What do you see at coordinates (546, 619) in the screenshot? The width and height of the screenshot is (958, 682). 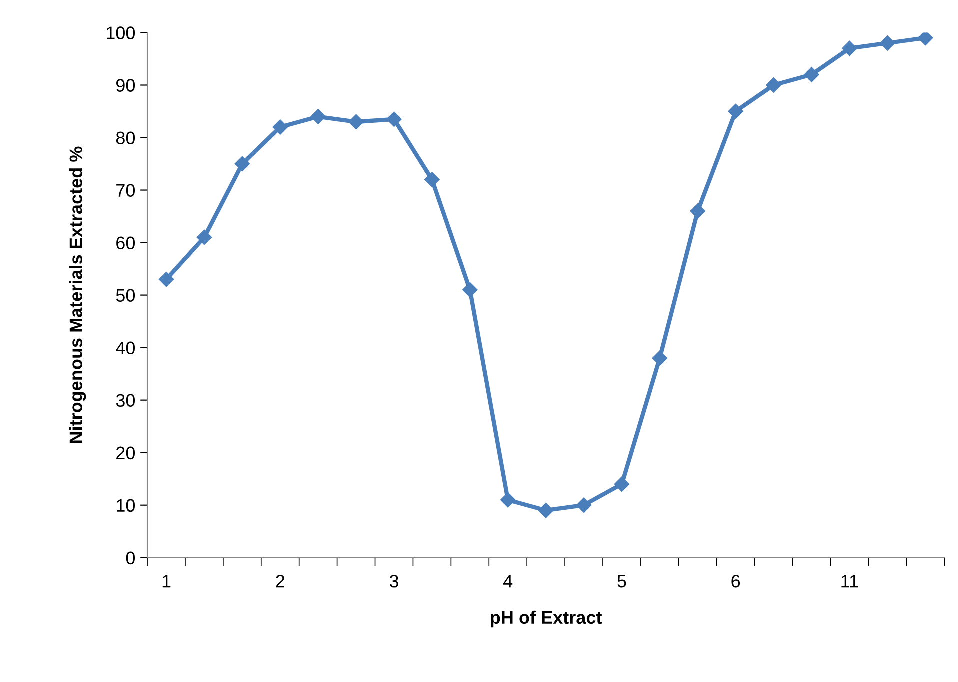 I see `x-axis-title: pH of Extract` at bounding box center [546, 619].